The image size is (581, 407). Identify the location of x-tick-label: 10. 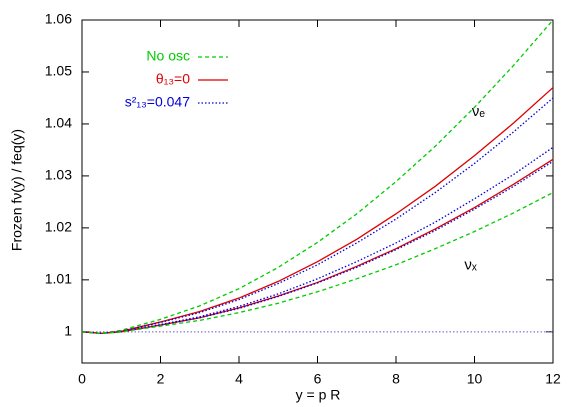
(475, 379).